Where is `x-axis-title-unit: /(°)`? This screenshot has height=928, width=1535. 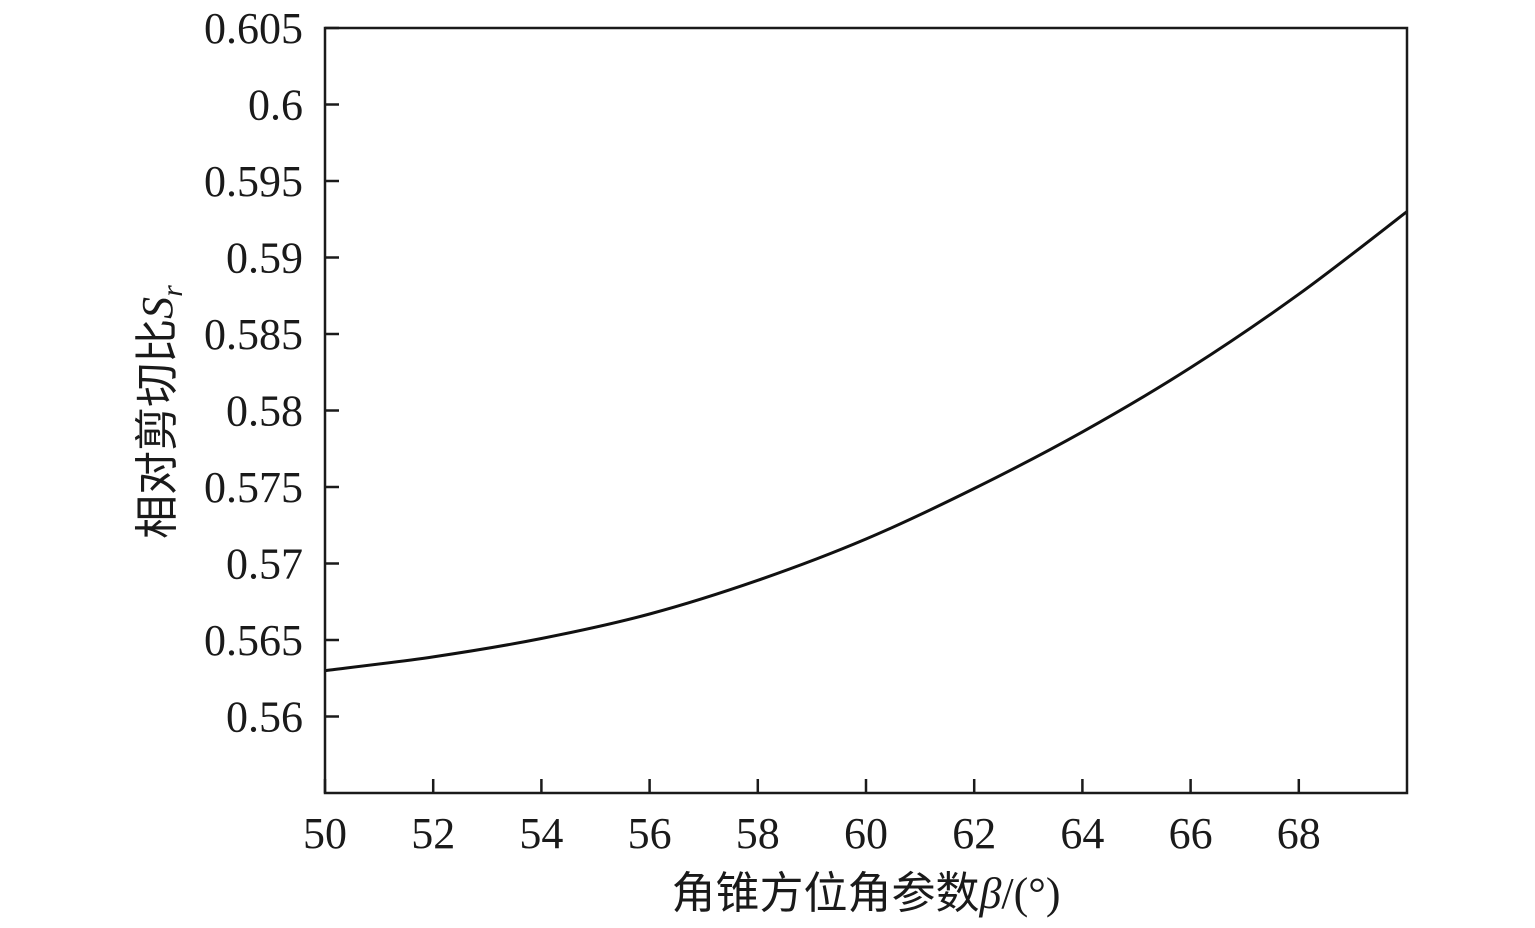
x-axis-title-unit: /(°) is located at coordinates (1030, 893).